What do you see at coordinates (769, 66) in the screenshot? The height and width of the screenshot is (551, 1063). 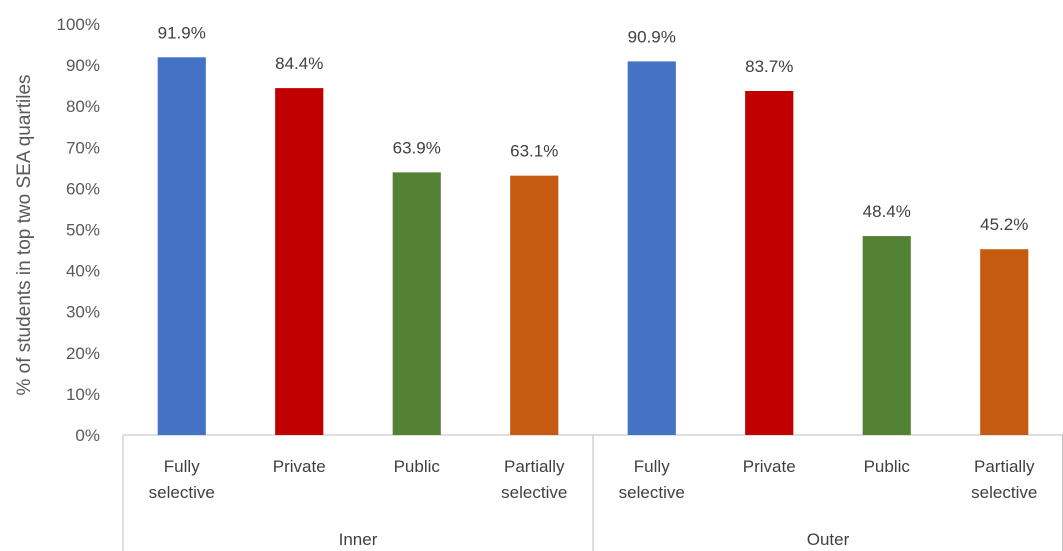 I see `data-label: 83.7%` at bounding box center [769, 66].